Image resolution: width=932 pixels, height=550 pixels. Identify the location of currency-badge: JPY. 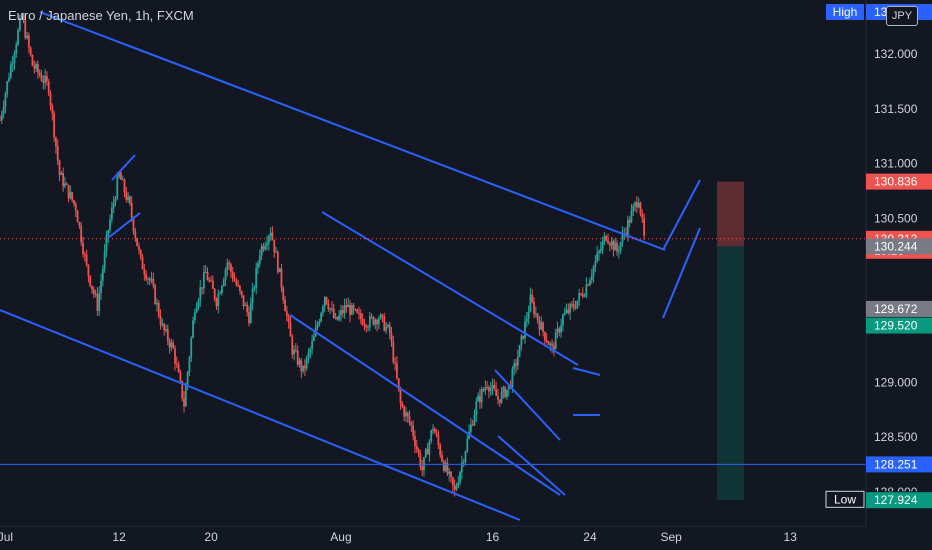
(902, 16).